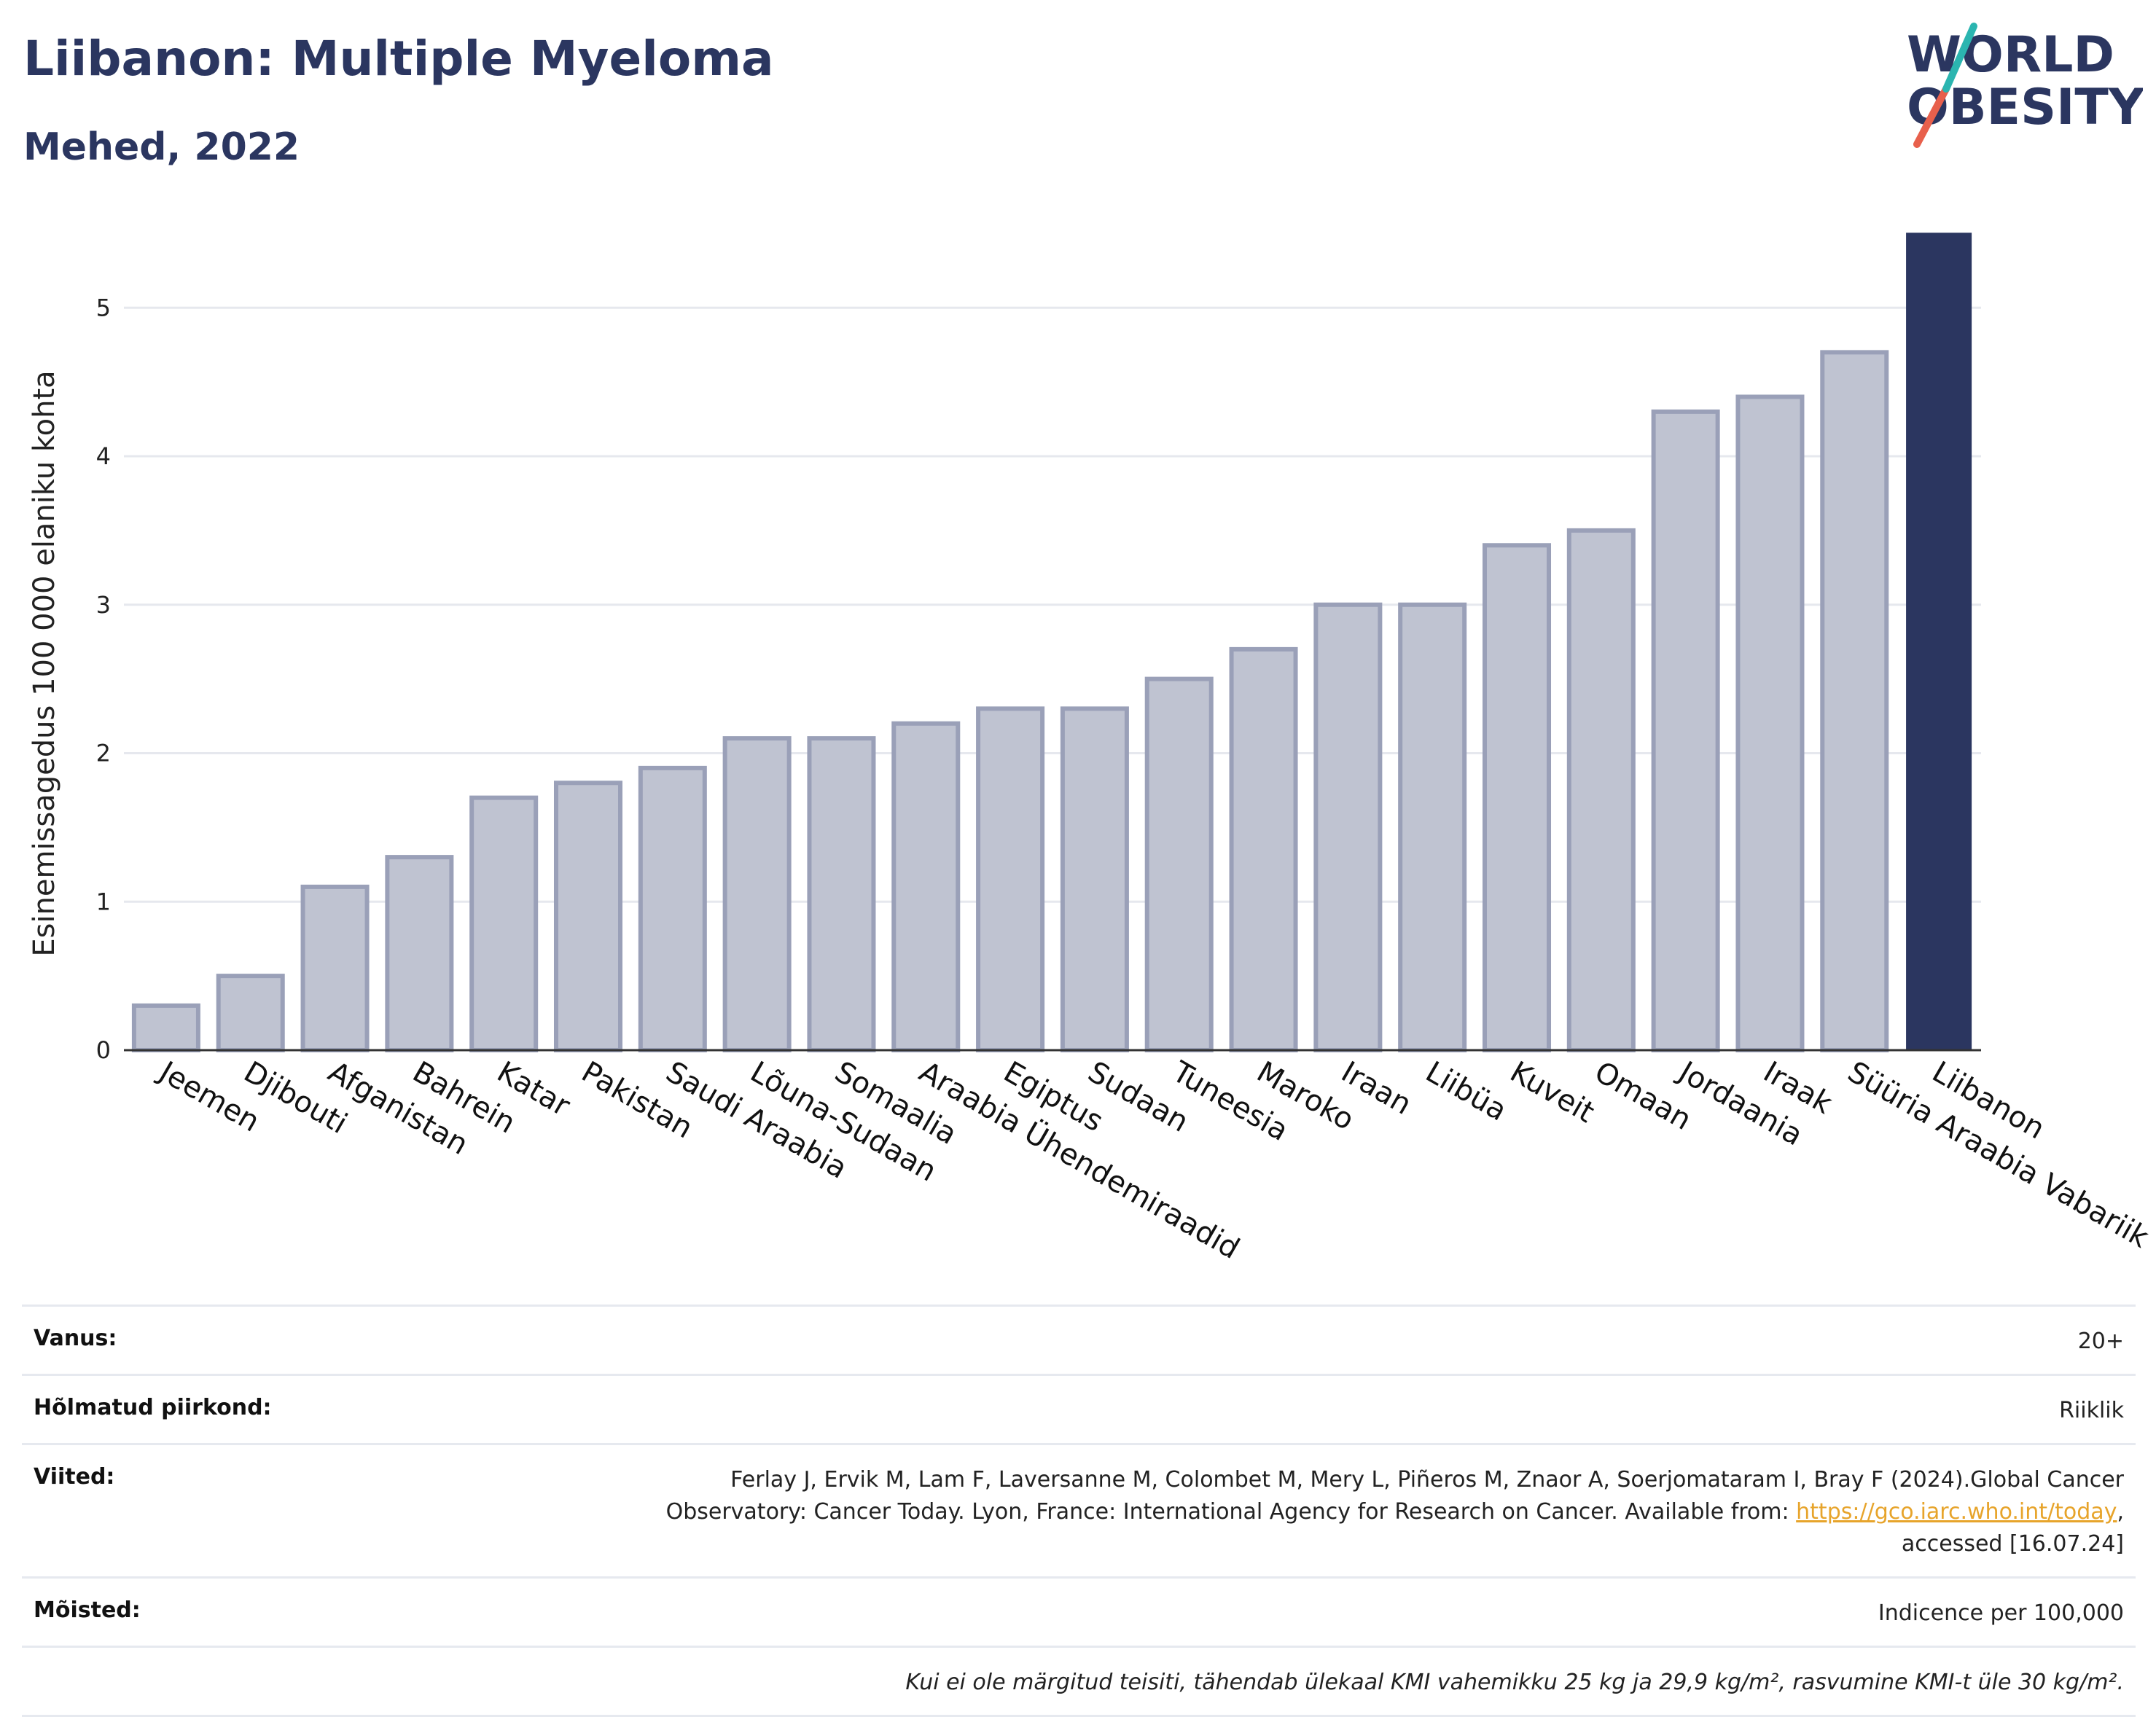 The width and height of the screenshot is (2156, 1717). Describe the element at coordinates (2011, 55) in the screenshot. I see `logo-word-1: WORLD` at that location.